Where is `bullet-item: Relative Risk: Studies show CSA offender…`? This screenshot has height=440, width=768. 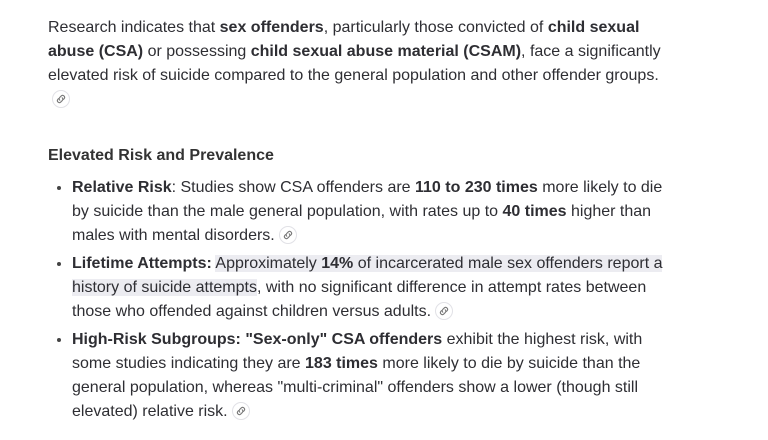 bullet-item: Relative Risk: Studies show CSA offender… is located at coordinates (373, 212).